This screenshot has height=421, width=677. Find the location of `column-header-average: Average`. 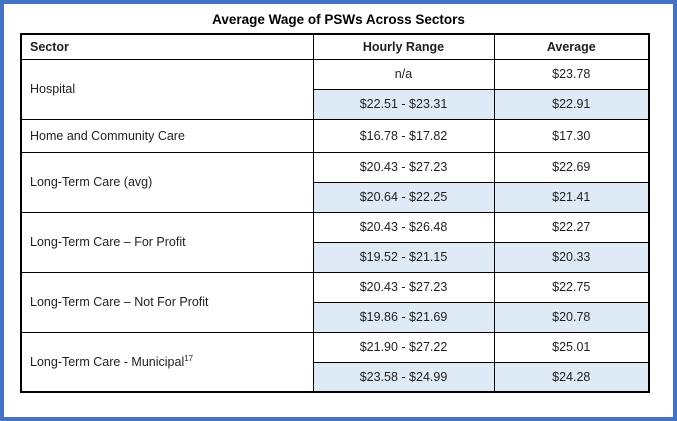

column-header-average: Average is located at coordinates (571, 46).